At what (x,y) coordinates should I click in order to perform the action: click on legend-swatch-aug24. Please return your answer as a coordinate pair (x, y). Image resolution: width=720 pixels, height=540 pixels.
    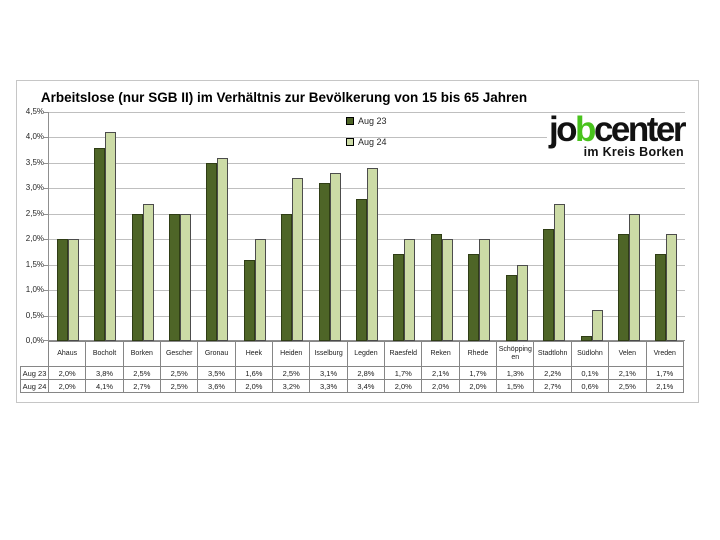
    Looking at the image, I should click on (350, 142).